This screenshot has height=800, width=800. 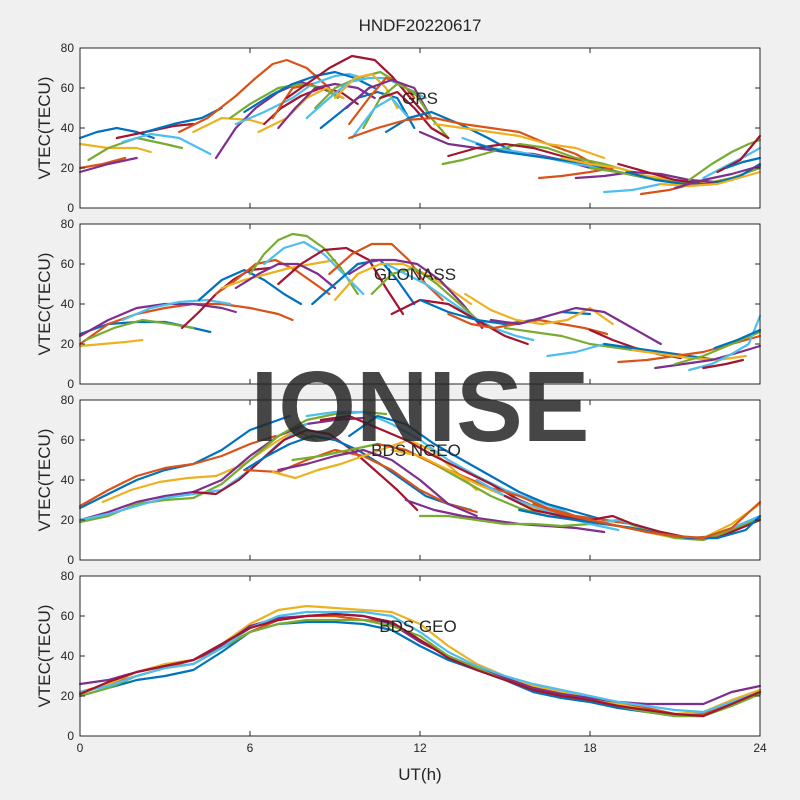 What do you see at coordinates (417, 626) in the screenshot?
I see `panel-label: BDS GEO` at bounding box center [417, 626].